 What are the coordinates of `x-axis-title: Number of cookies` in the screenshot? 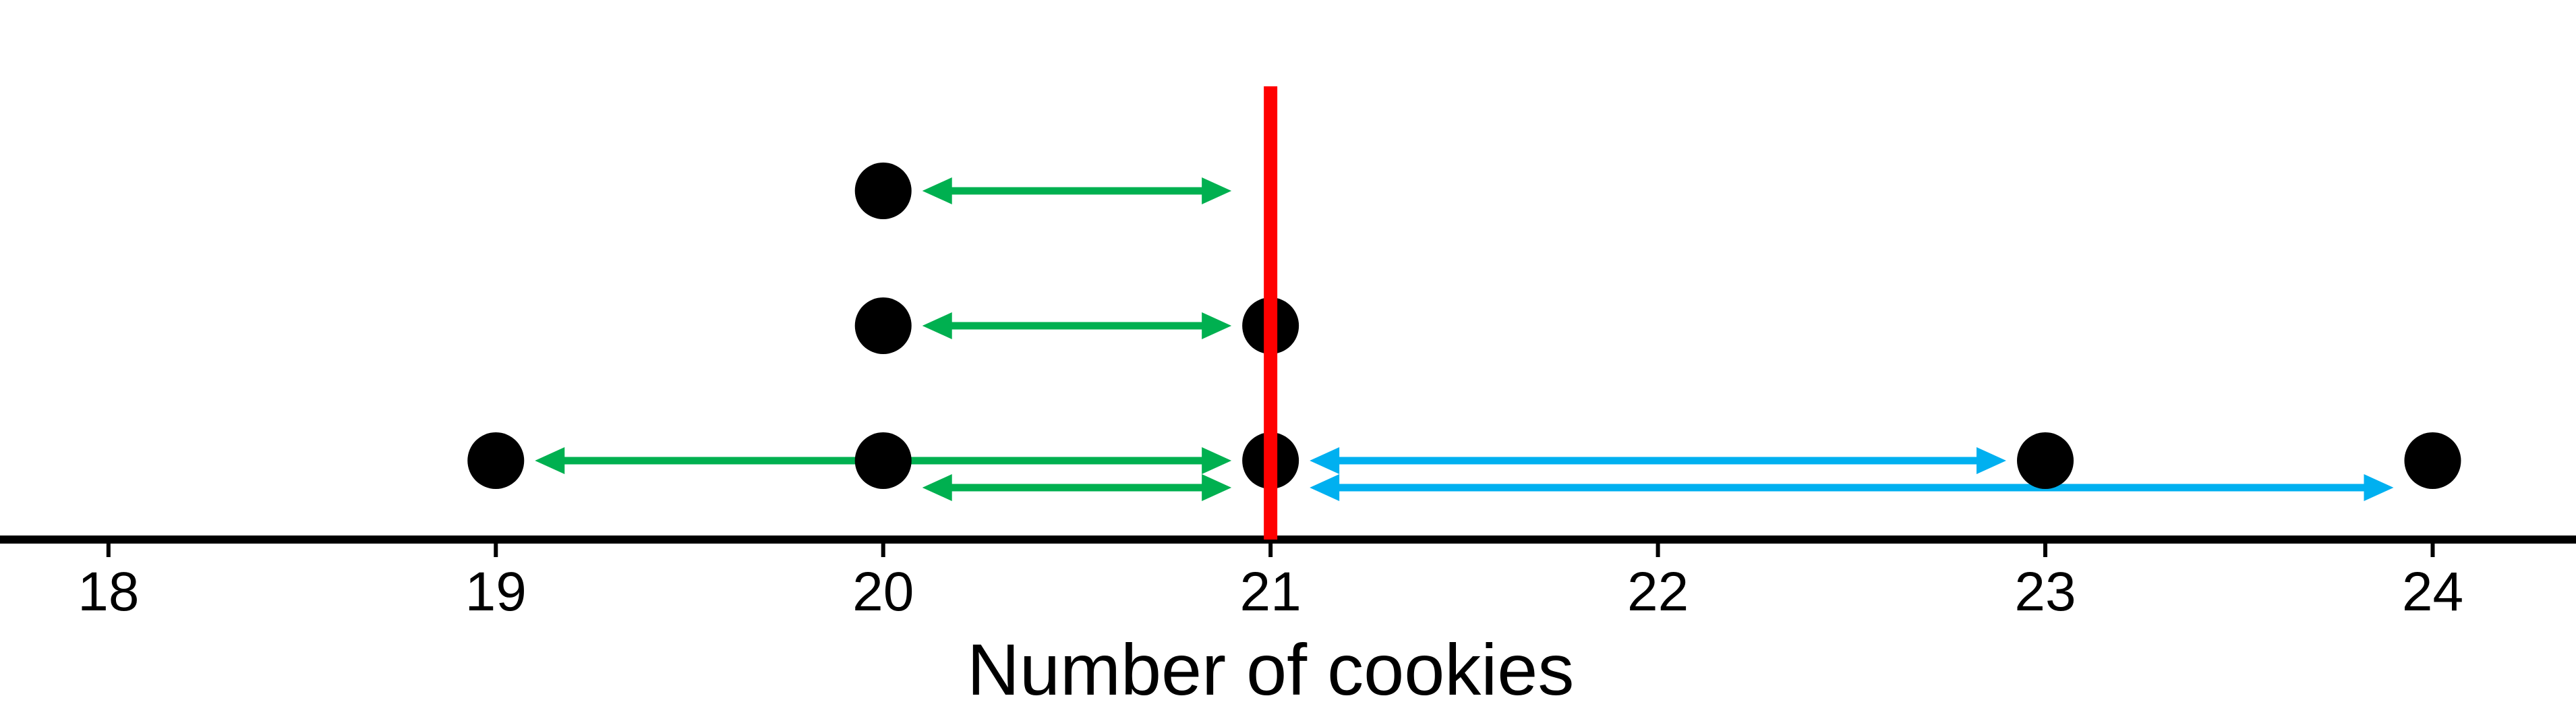 It's located at (1270, 669).